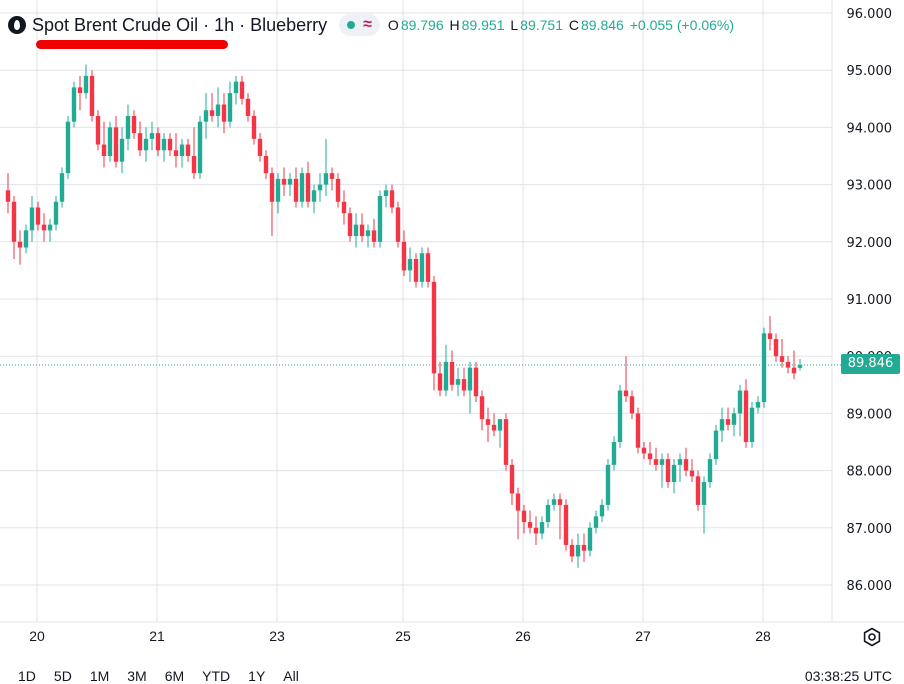 This screenshot has height=684, width=904. Describe the element at coordinates (291, 676) in the screenshot. I see `range-all: All` at that location.